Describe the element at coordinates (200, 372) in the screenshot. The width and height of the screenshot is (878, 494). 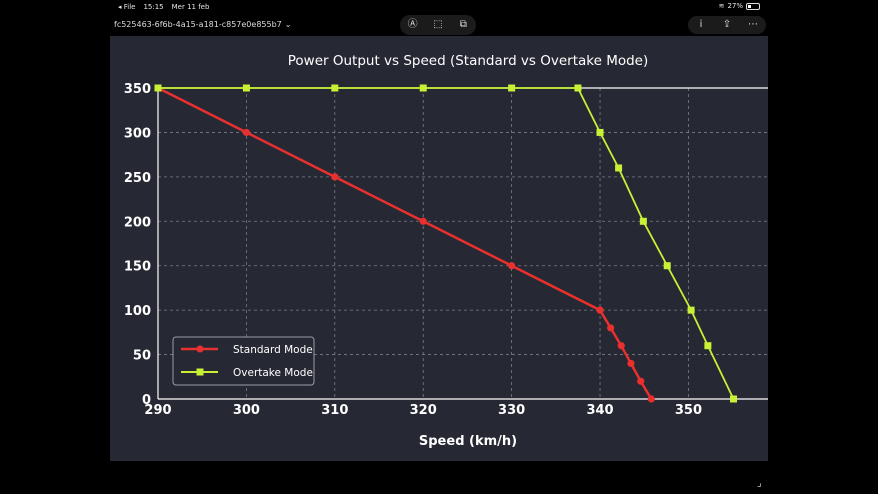
I see `legend-marker-overtake` at that location.